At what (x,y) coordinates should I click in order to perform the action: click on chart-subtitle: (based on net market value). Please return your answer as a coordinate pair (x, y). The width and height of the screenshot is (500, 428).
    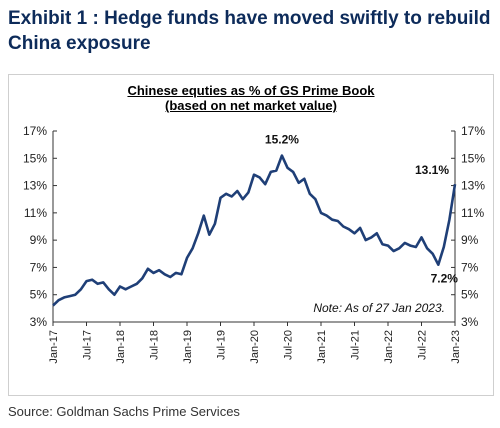
    Looking at the image, I should click on (251, 105).